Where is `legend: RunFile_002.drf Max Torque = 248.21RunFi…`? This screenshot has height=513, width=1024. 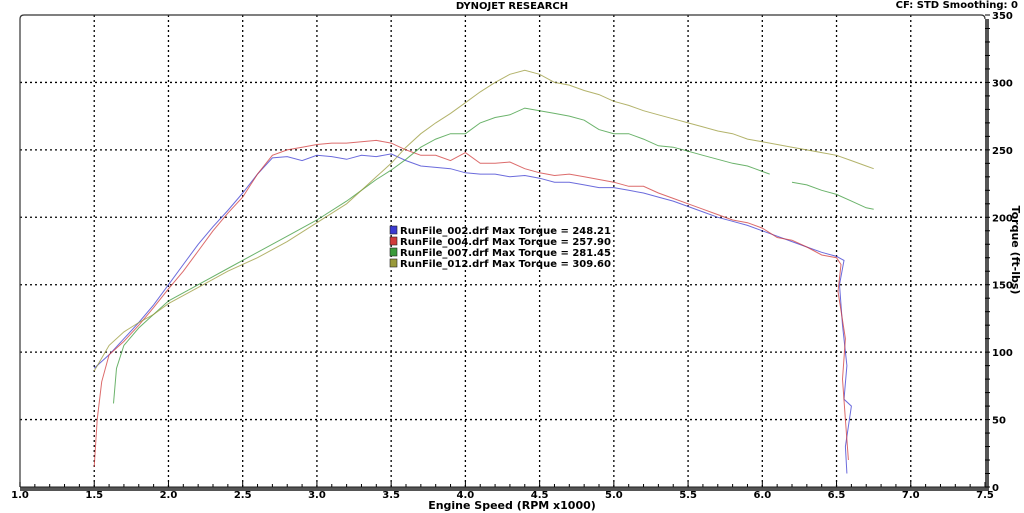 legend: RunFile_002.drf Max Torque = 248.21RunFi… is located at coordinates (500, 247).